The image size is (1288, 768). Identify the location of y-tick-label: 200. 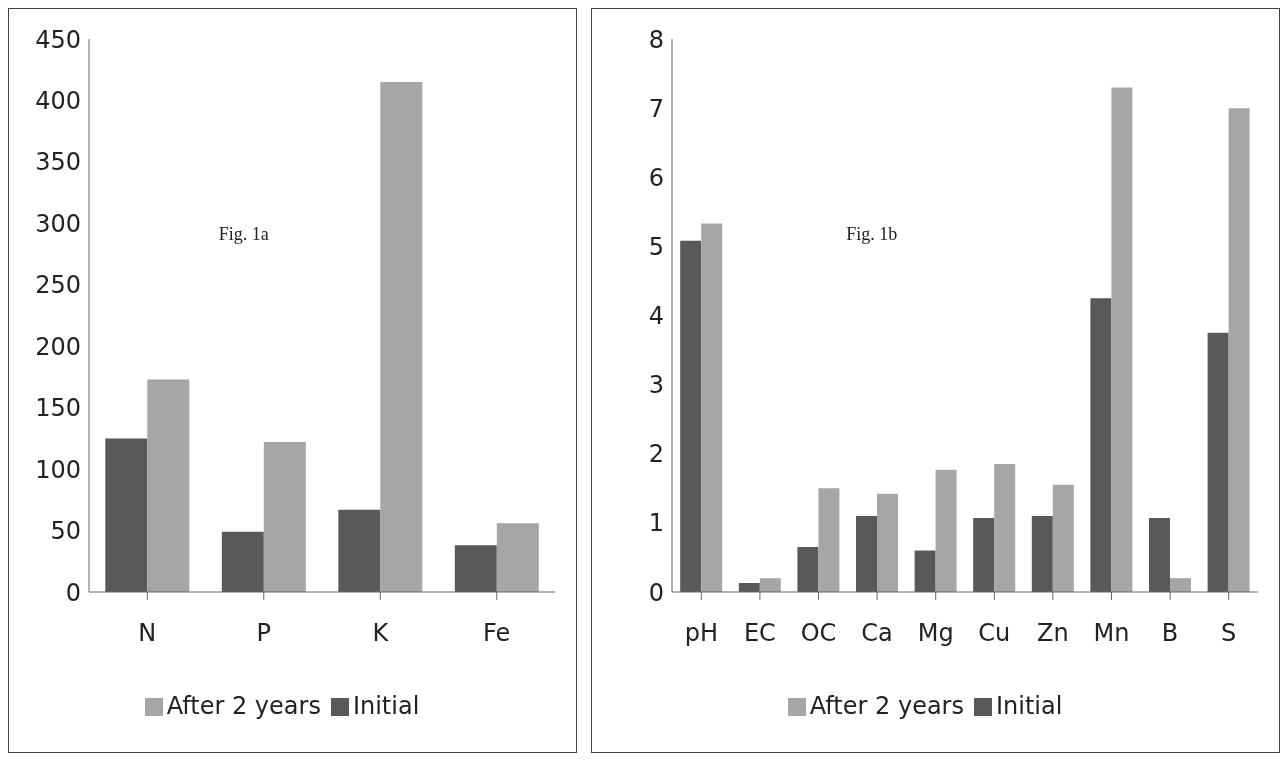
(58, 346).